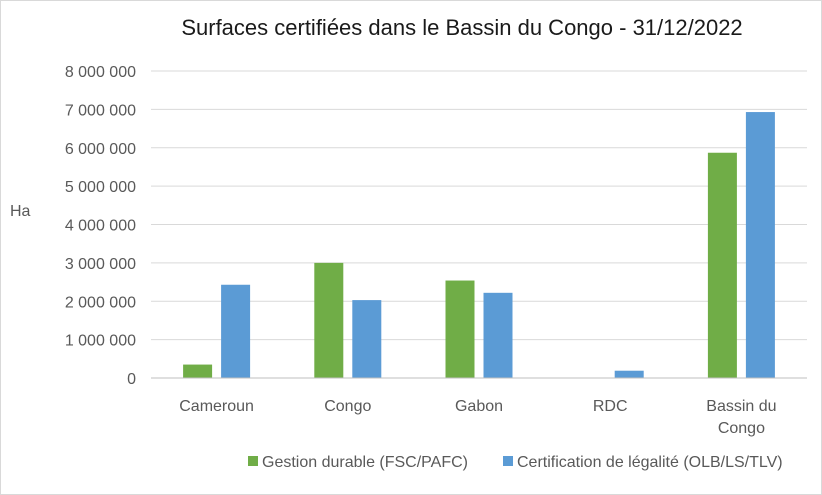  What do you see at coordinates (100, 187) in the screenshot?
I see `y-tick-label: 5 000 000` at bounding box center [100, 187].